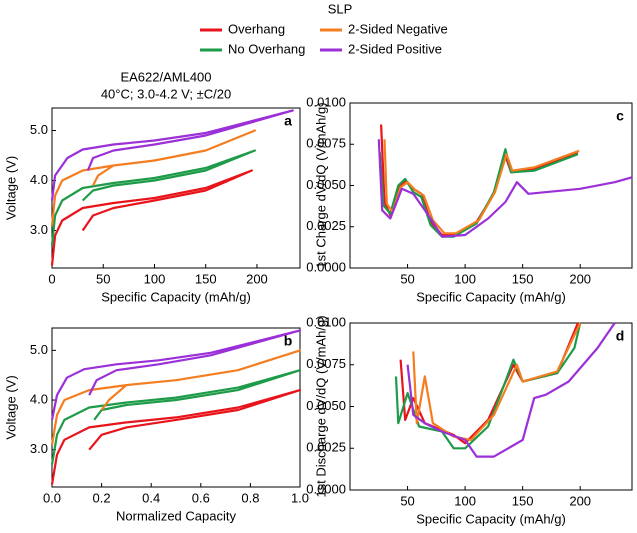 The height and width of the screenshot is (533, 637). I want to click on x-tick-label: 0.2, so click(102, 497).